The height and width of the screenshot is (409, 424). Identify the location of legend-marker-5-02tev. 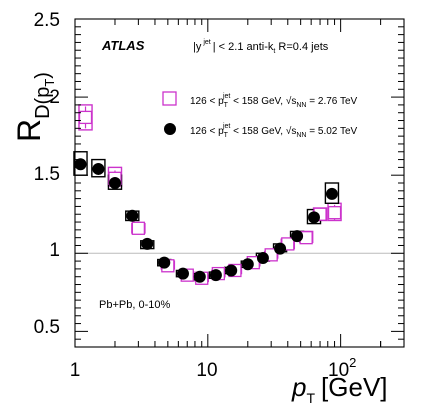
(170, 129).